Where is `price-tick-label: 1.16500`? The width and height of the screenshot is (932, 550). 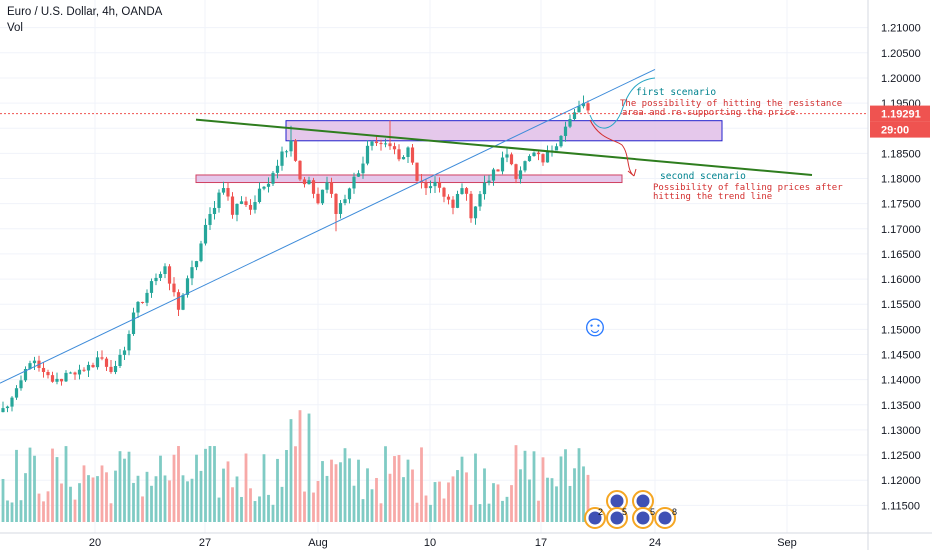
price-tick-label: 1.16500 is located at coordinates (901, 255).